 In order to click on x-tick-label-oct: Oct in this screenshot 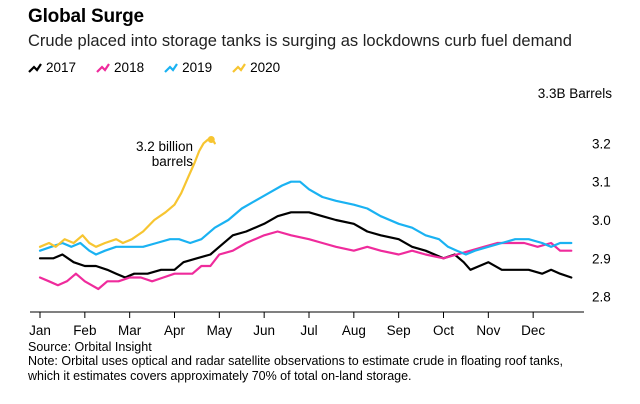, I will do `click(443, 330)`.